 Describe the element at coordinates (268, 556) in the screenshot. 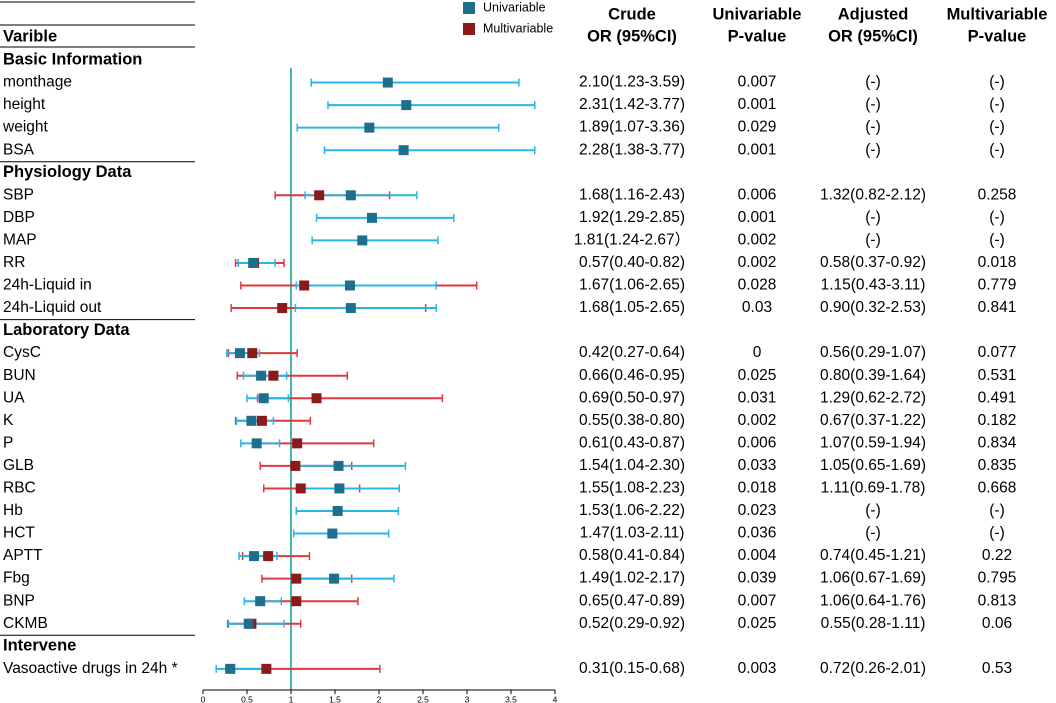

I see `multivariable-aptt-point` at that location.